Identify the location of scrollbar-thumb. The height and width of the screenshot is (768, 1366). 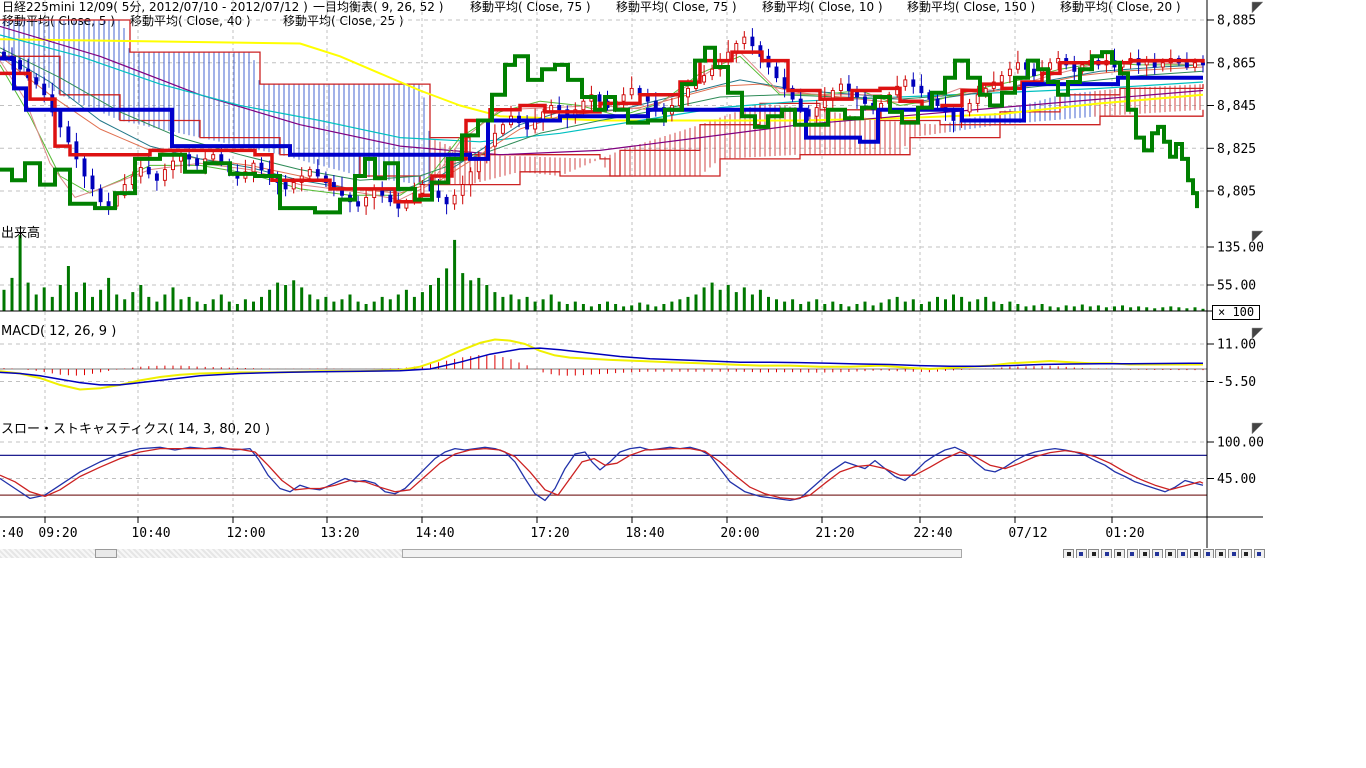
(682, 553).